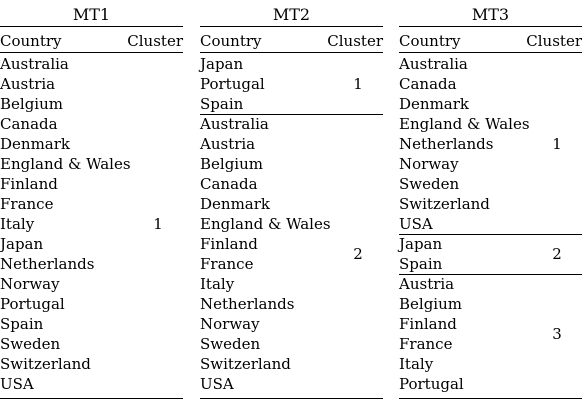 Image resolution: width=582 pixels, height=402 pixels. What do you see at coordinates (490, 14) in the screenshot?
I see `panel-title: MT3` at bounding box center [490, 14].